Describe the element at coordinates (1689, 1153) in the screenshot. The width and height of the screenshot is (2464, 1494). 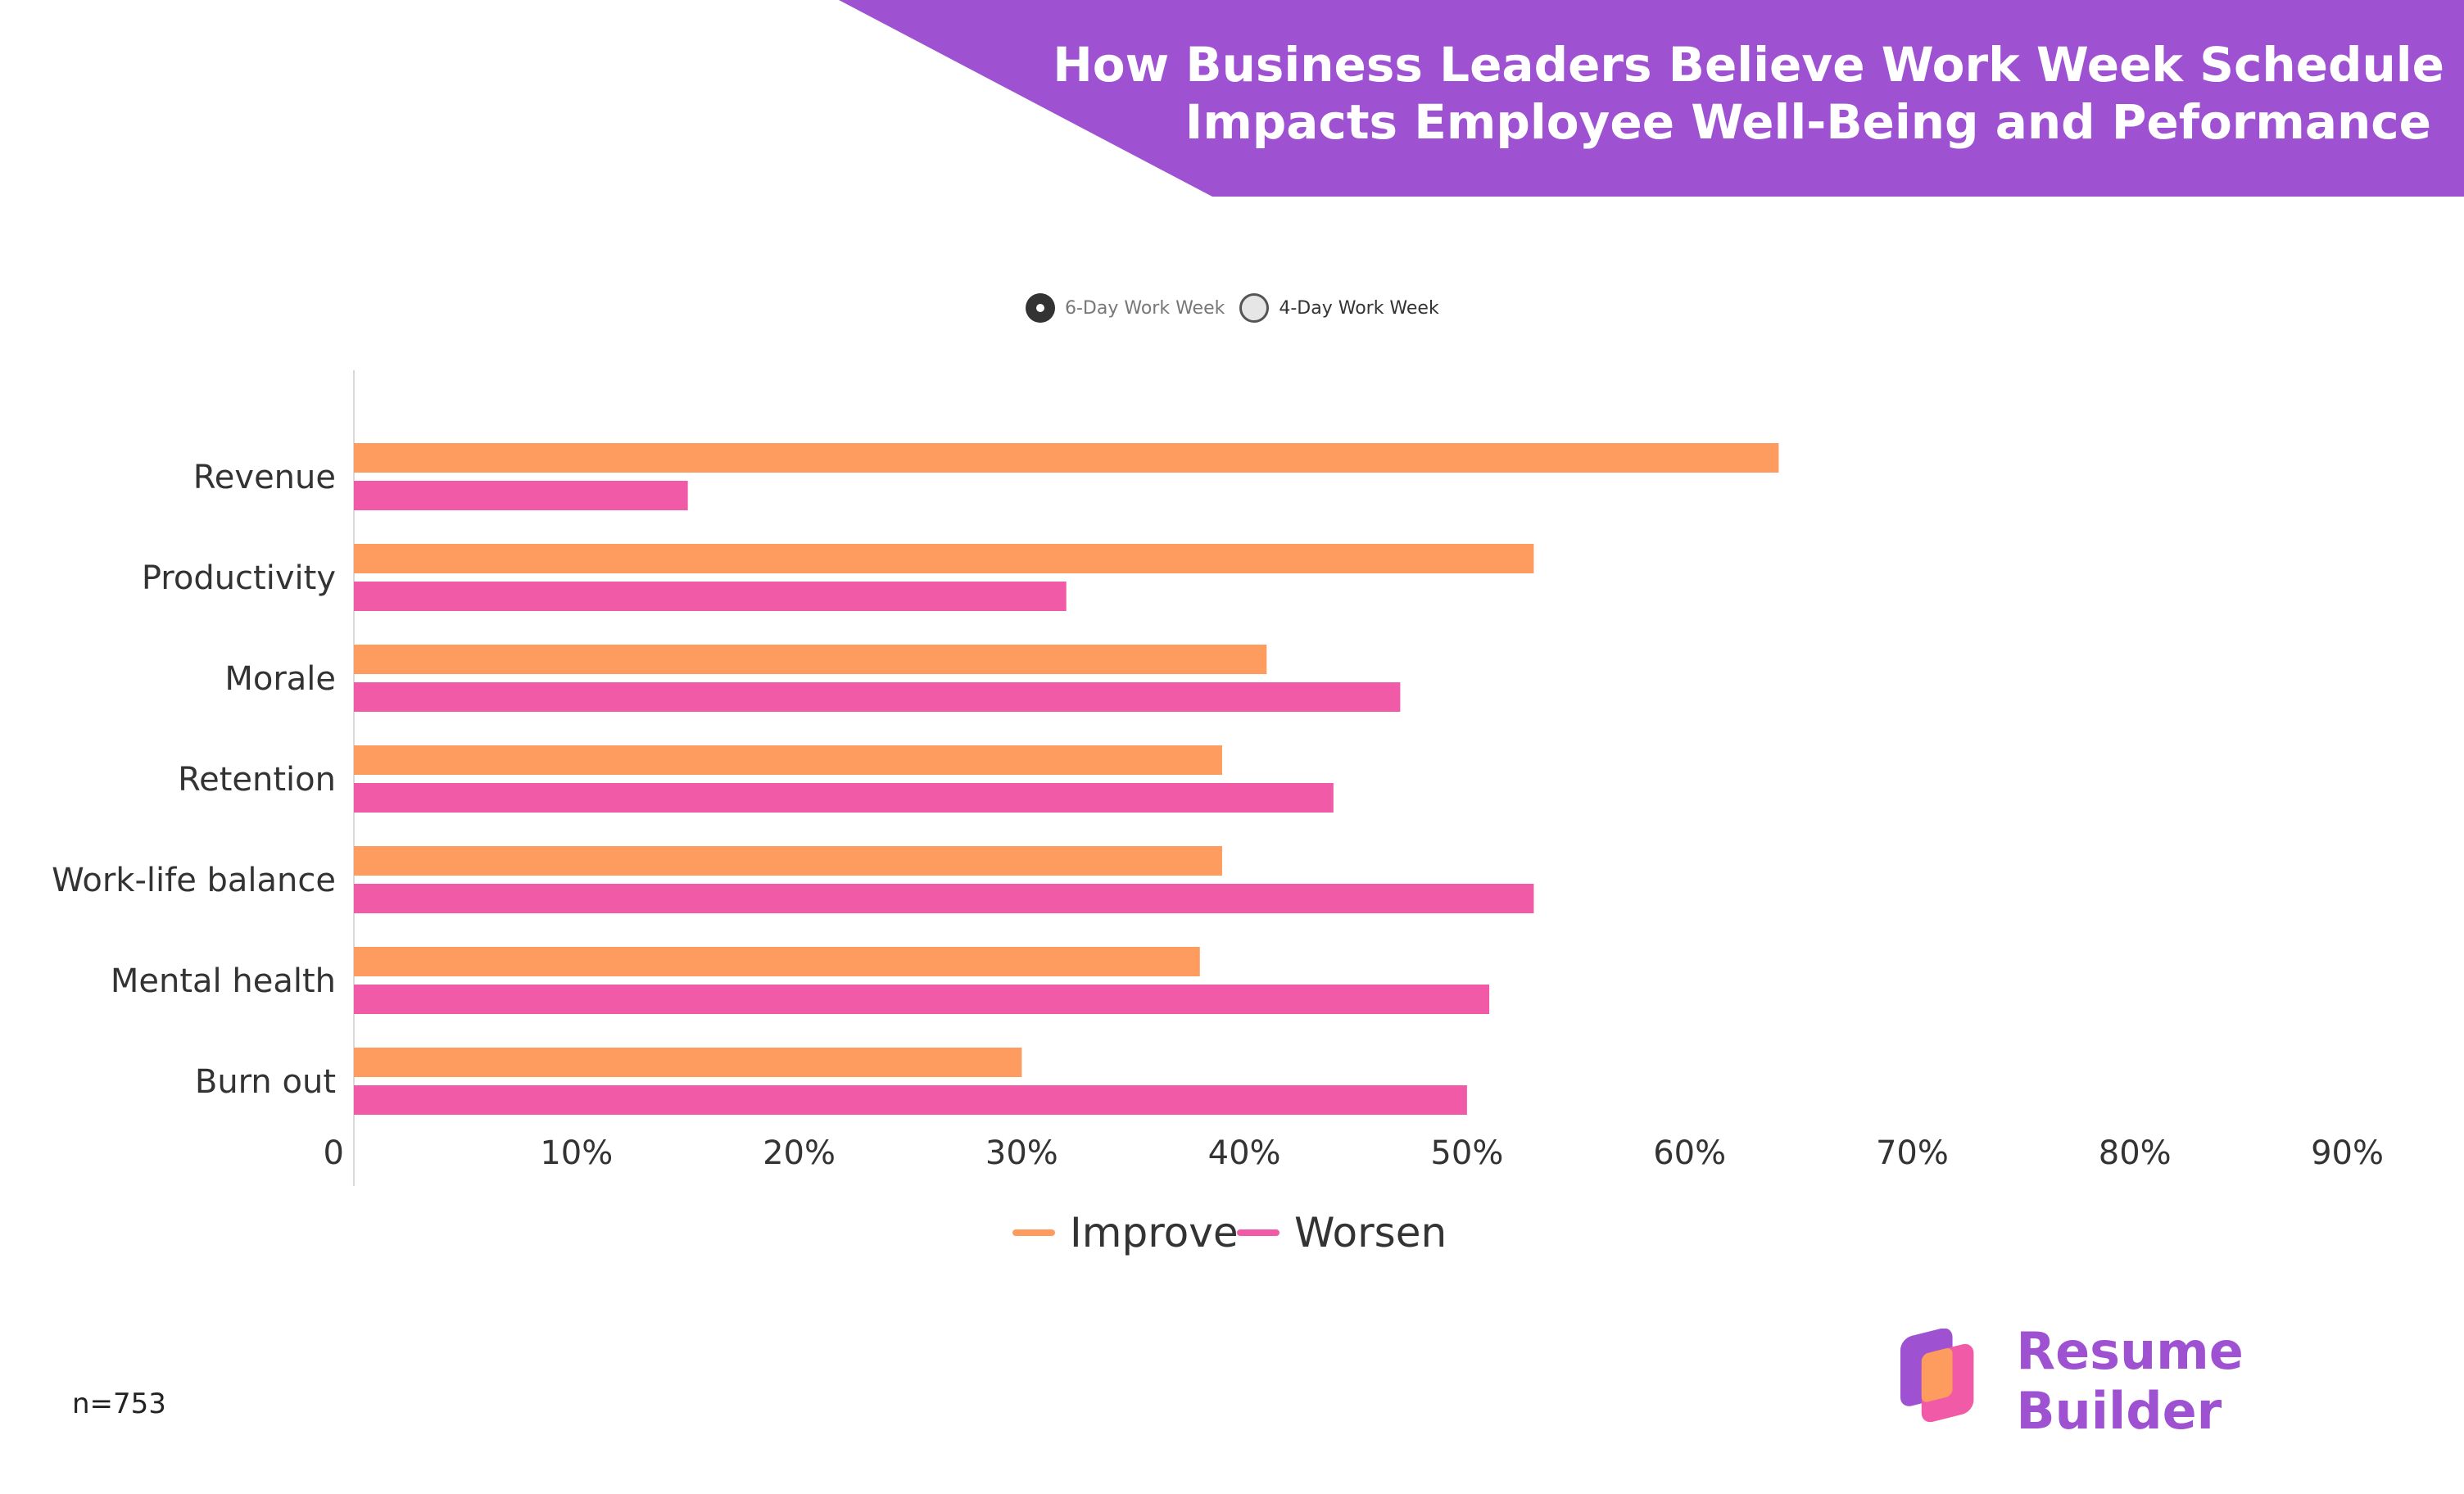
I see `x-tick-label: 60%` at that location.